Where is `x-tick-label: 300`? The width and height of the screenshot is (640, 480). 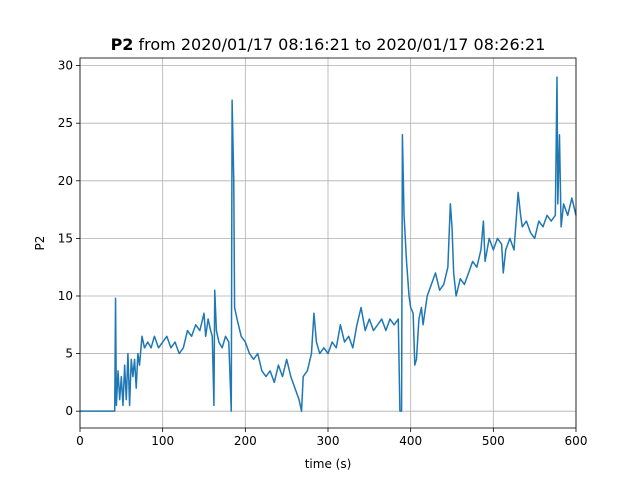 x-tick-label: 300 is located at coordinates (328, 441).